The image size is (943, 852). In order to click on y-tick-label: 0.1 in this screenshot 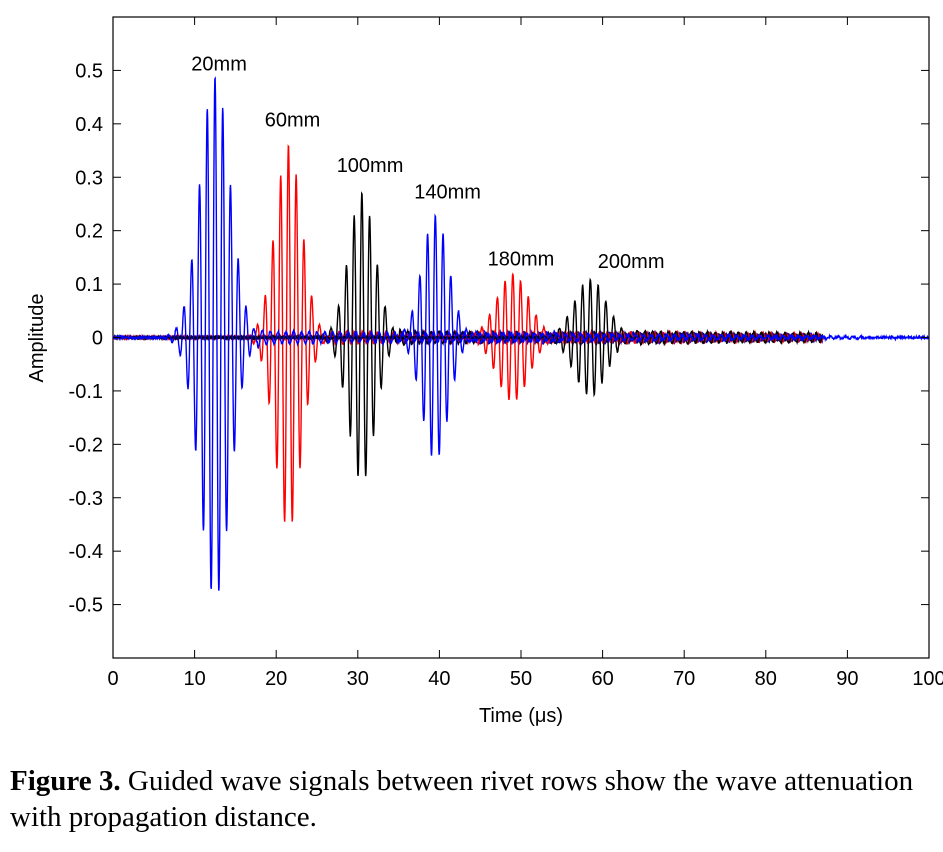, I will do `click(89, 285)`.